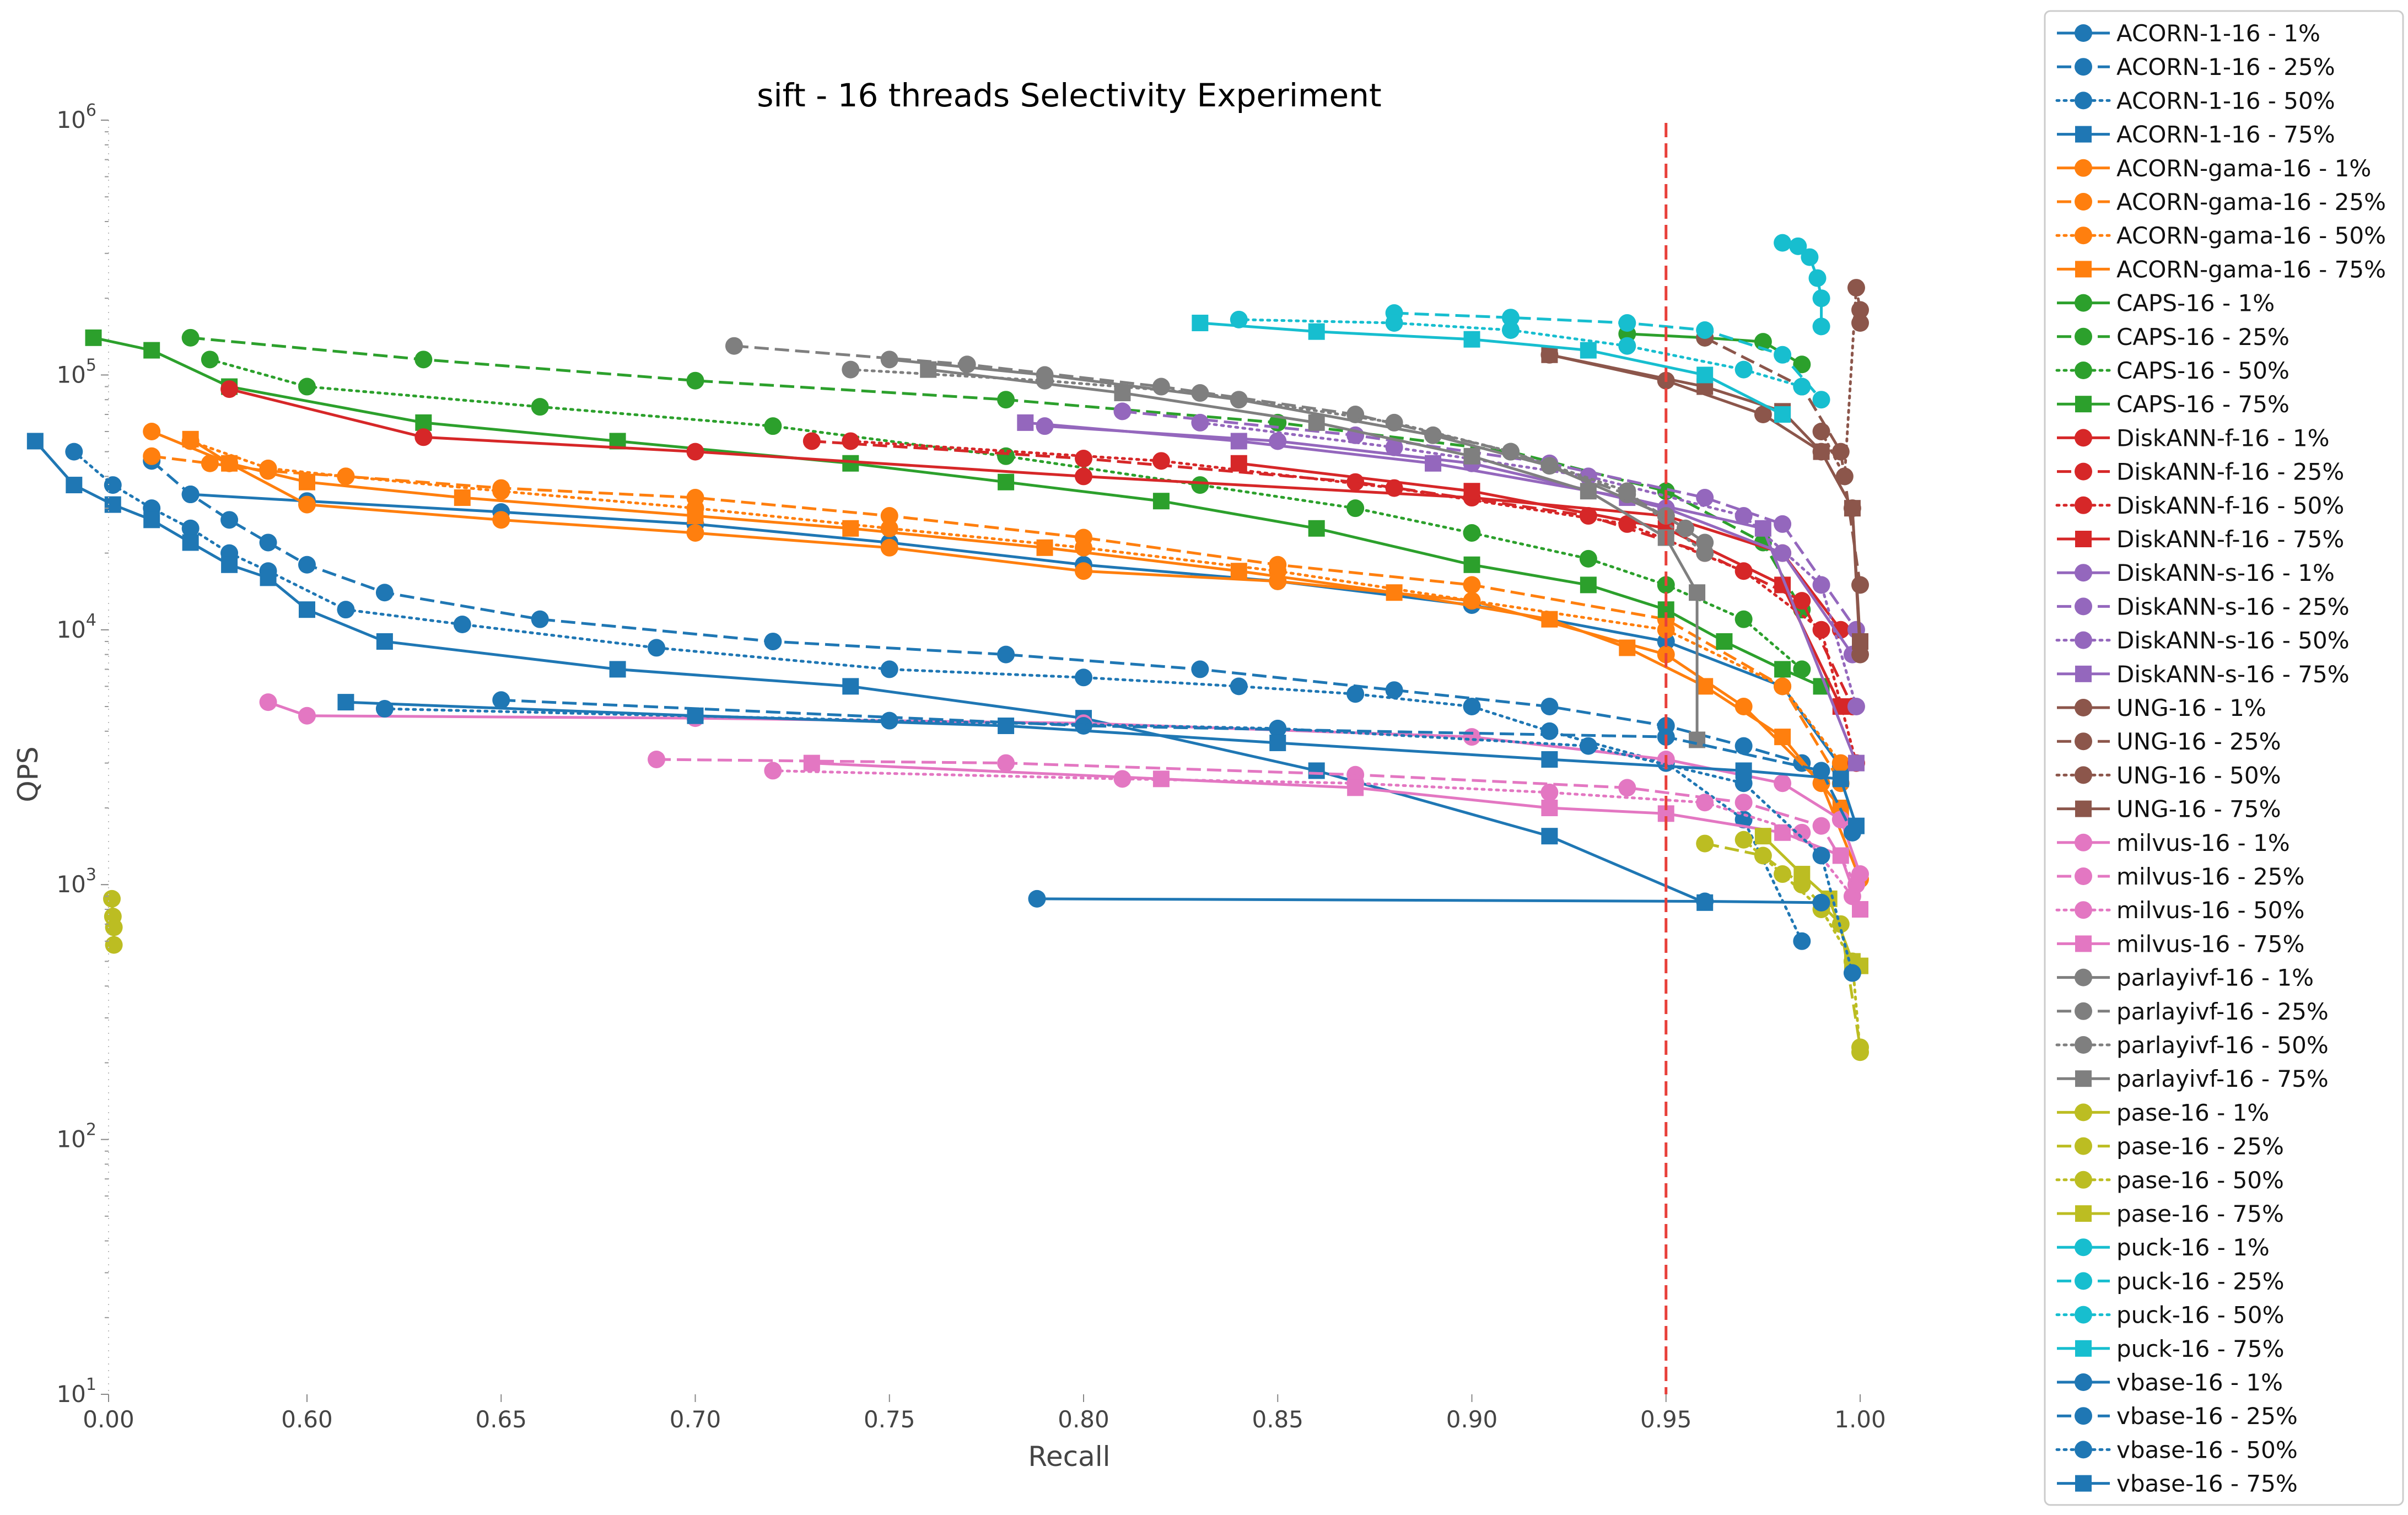 The width and height of the screenshot is (2408, 1515). Describe the element at coordinates (307, 1419) in the screenshot. I see `x-tick-label: 0.60` at that location.